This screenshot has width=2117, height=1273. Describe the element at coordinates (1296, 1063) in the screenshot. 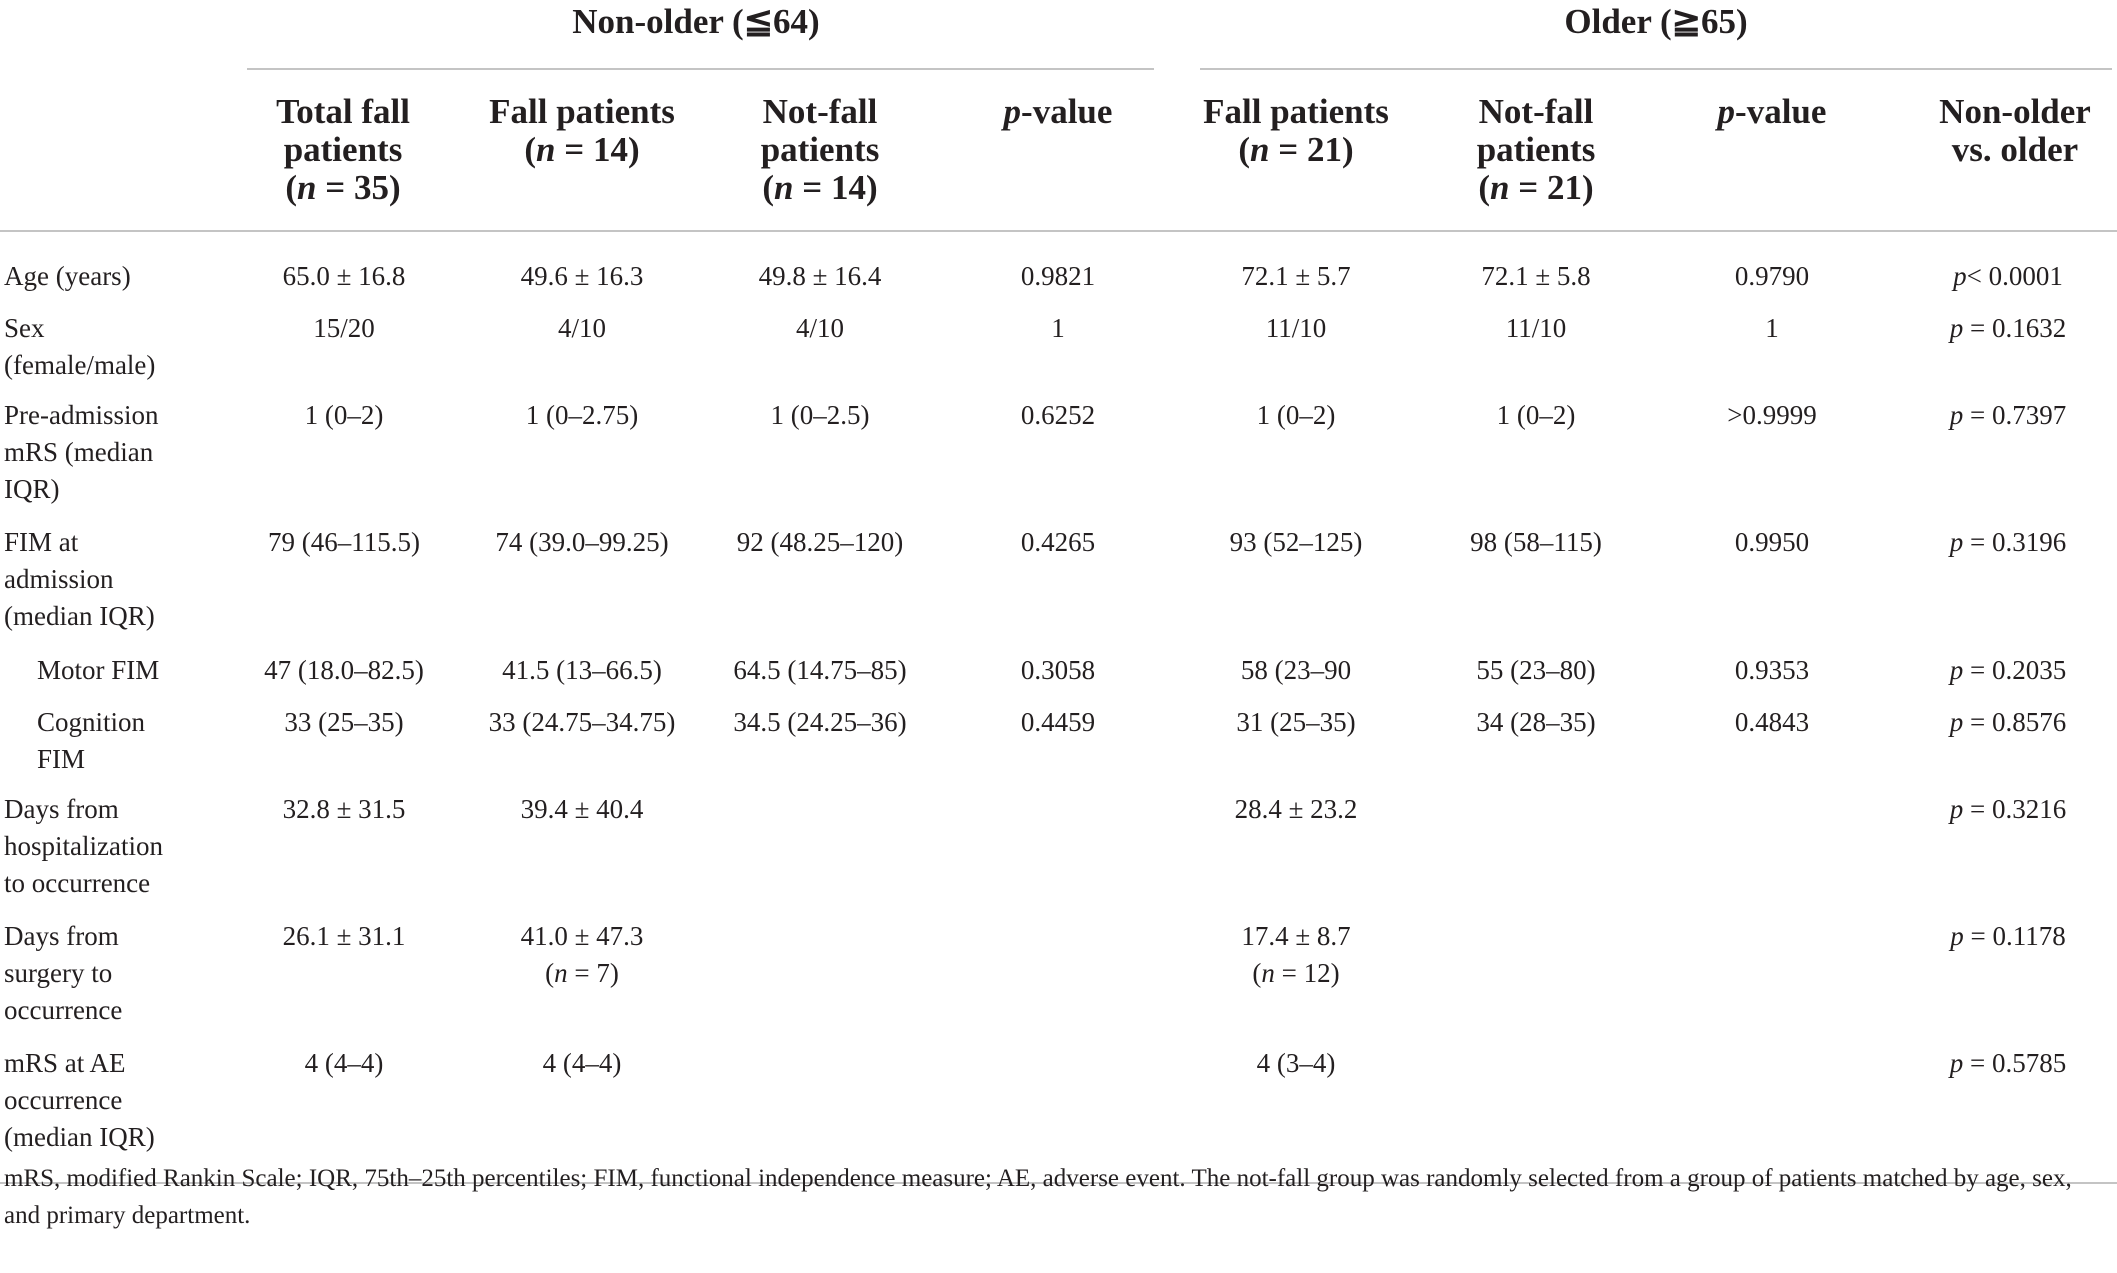

I see `table-cell: 4 (3–4)` at that location.